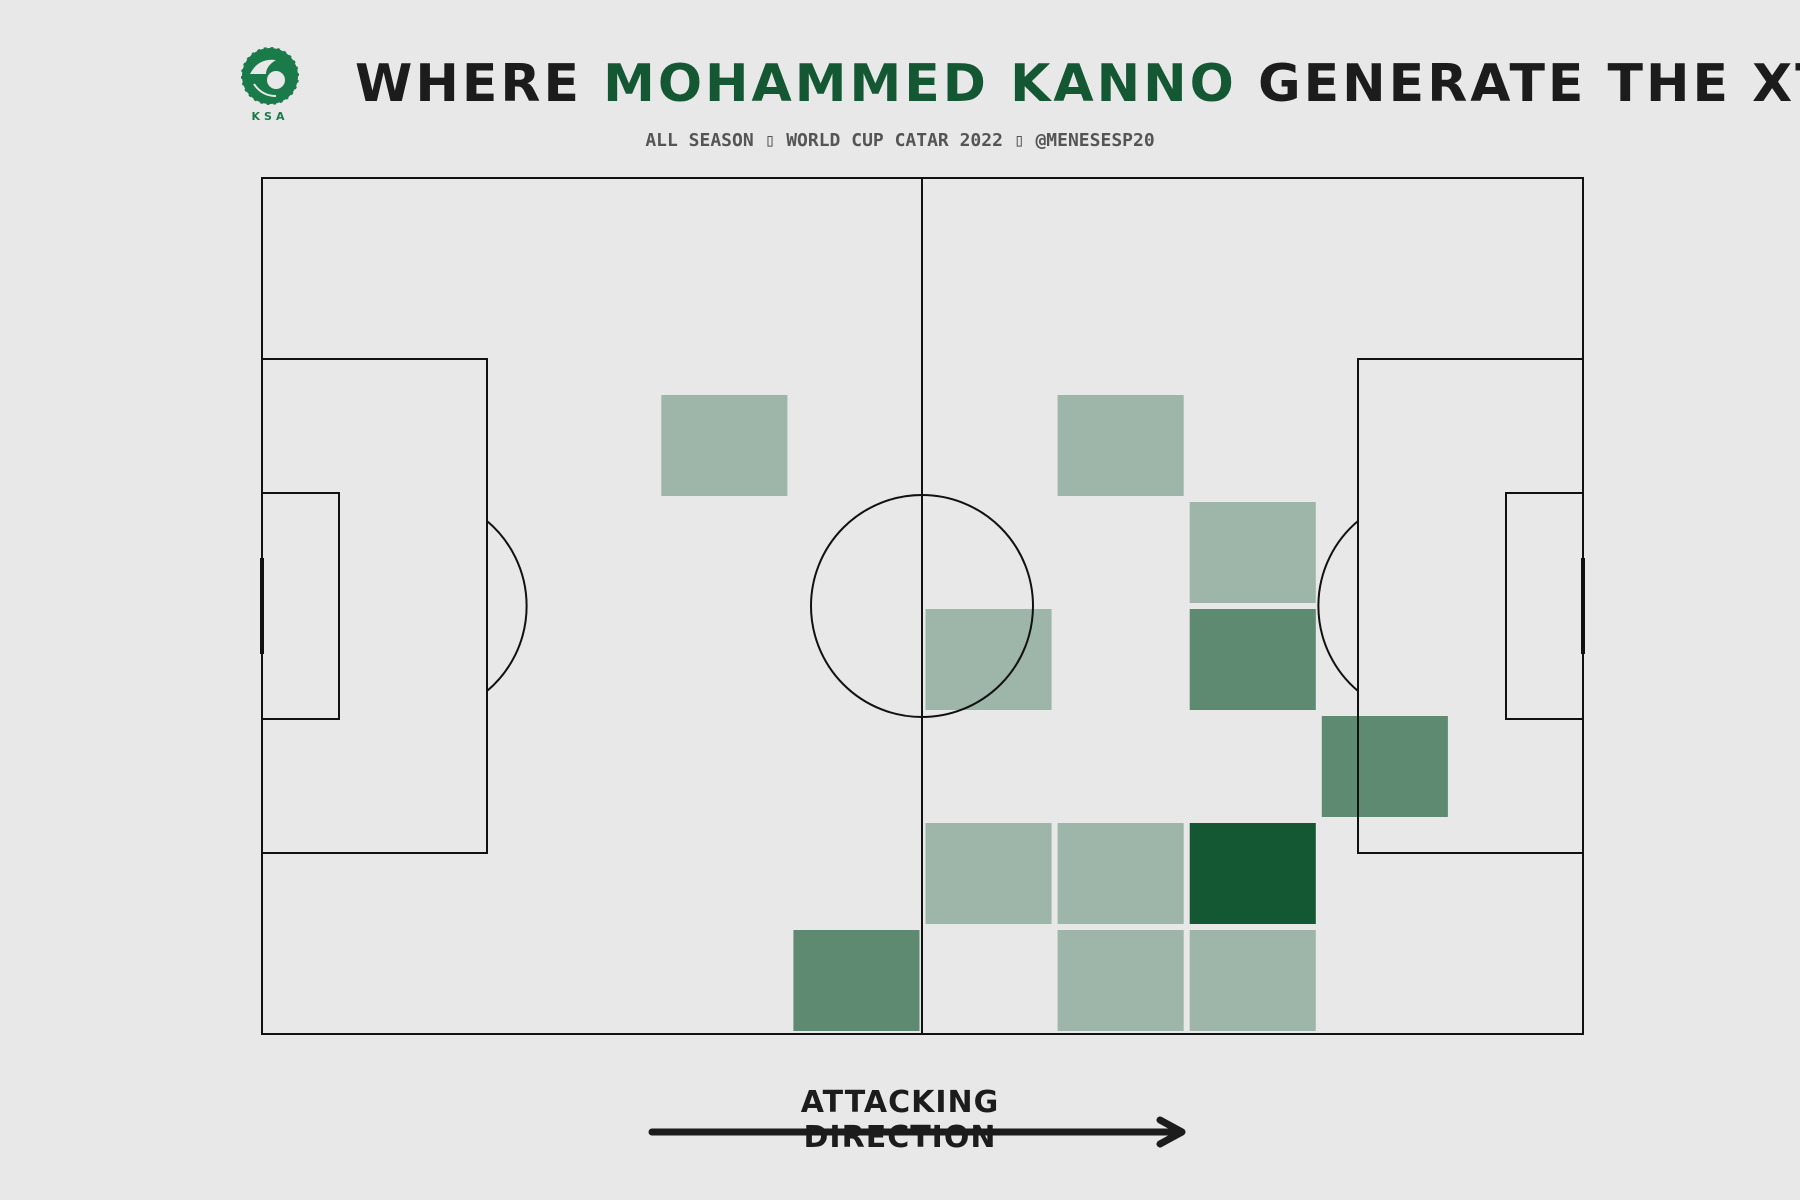  I want to click on title-prefix: WHERE, so click(479, 84).